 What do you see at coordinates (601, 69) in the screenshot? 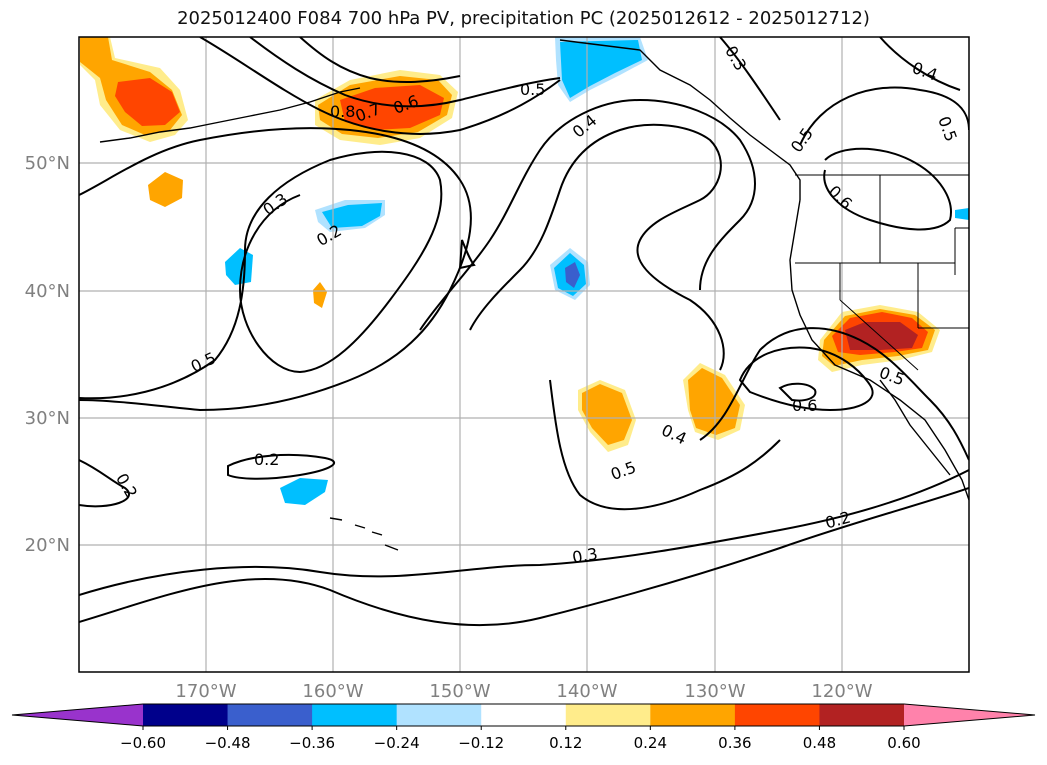
I see `precip-neg-area-north` at bounding box center [601, 69].